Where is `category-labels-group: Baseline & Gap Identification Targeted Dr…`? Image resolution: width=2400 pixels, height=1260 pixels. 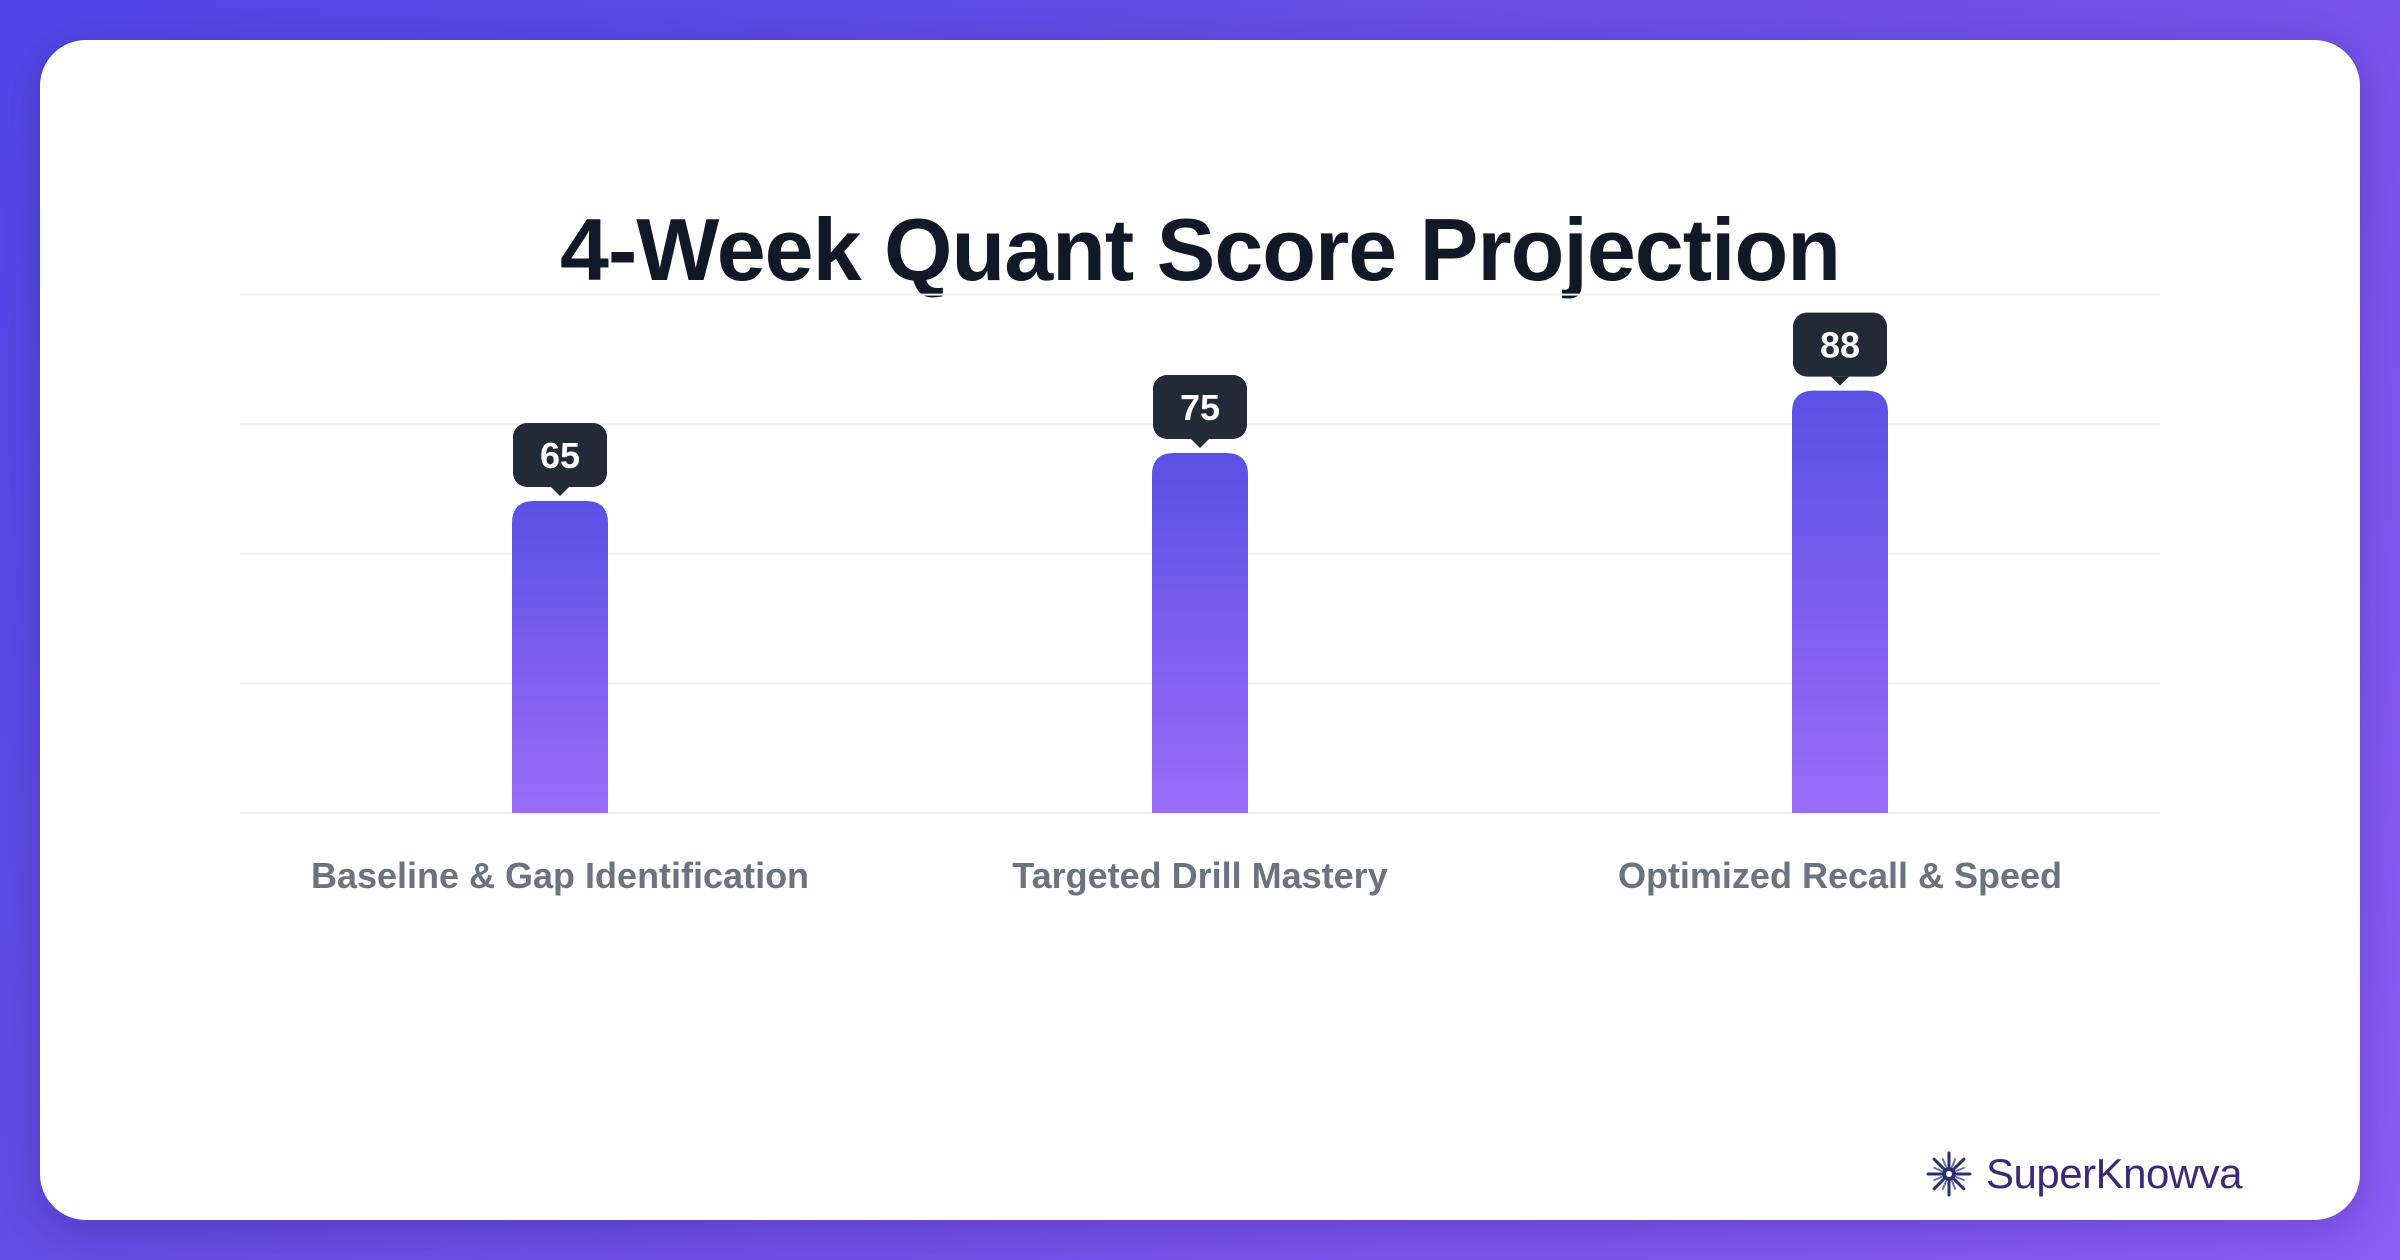 category-labels-group: Baseline & Gap Identification Targeted Dr… is located at coordinates (1186, 875).